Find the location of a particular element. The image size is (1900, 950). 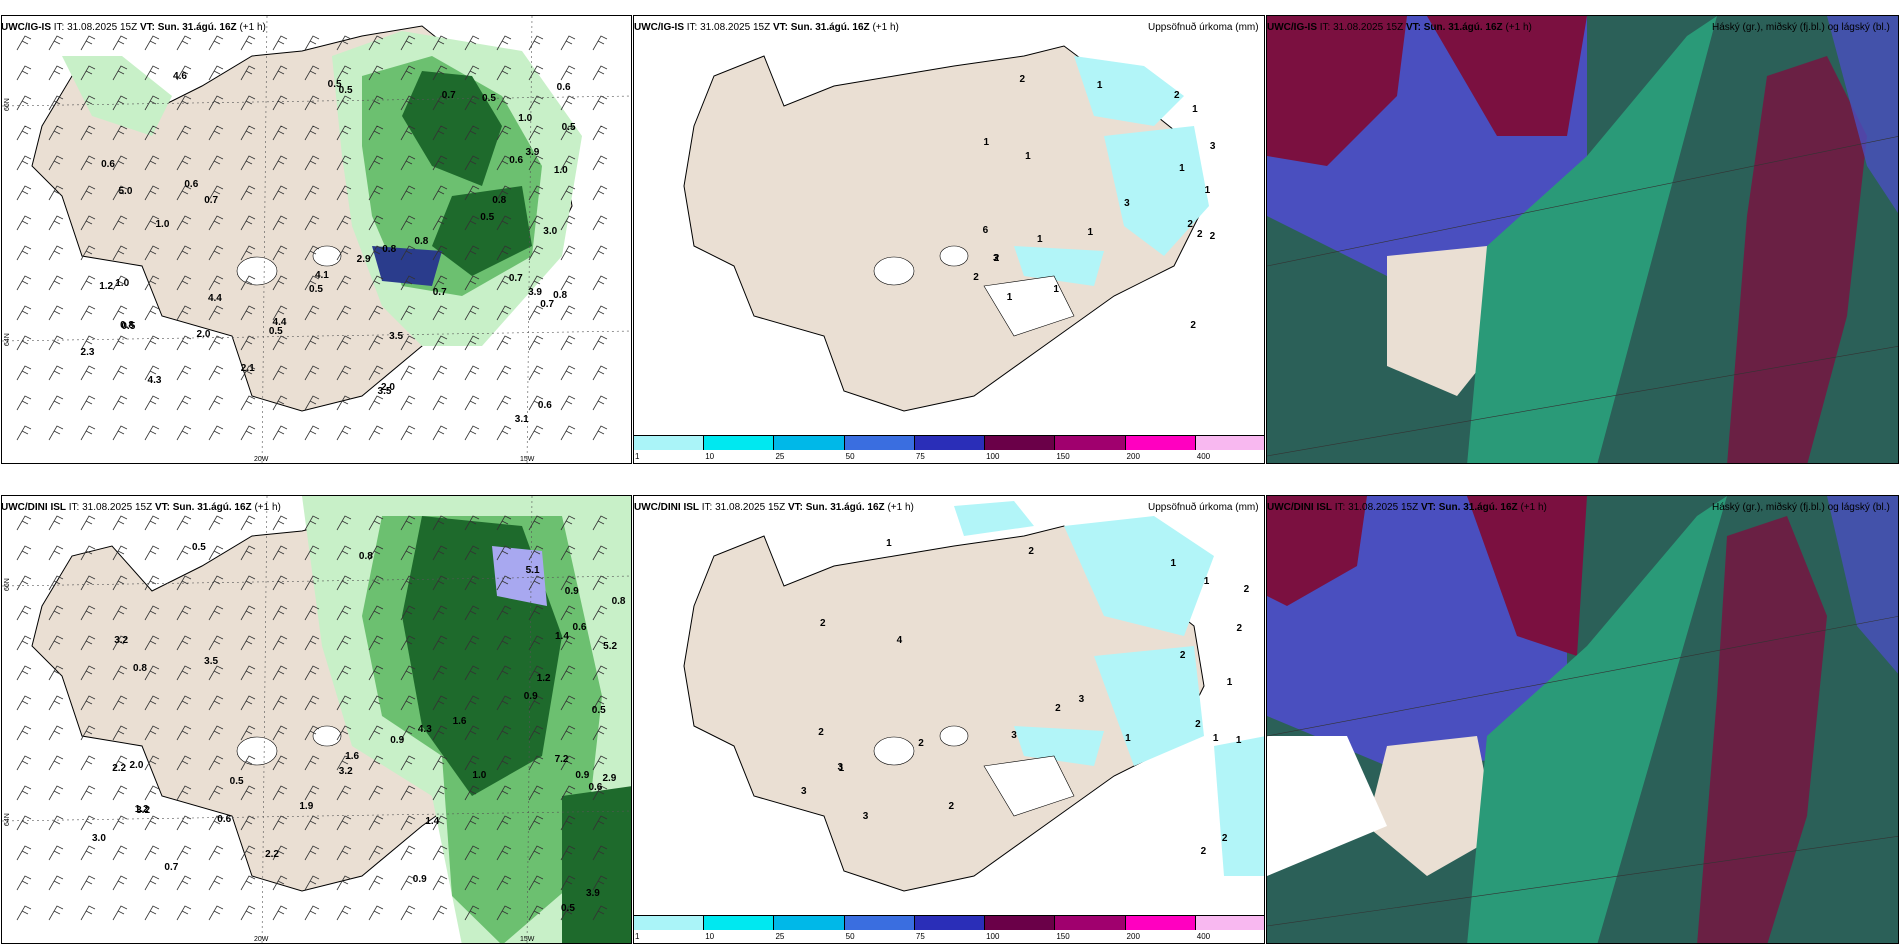

precip-value-label: 4.3 is located at coordinates (424, 730).